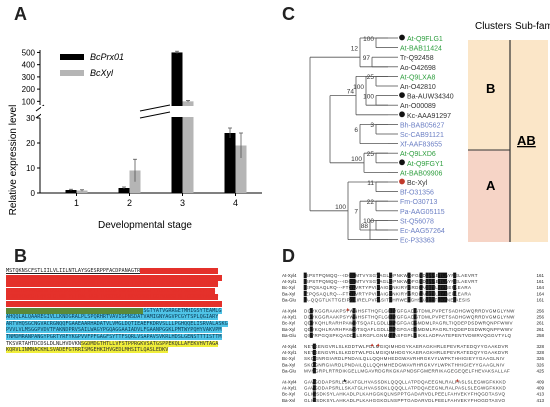 Image resolution: width=550 pixels, height=407 pixels. I want to click on axis-break-gap, so click(152, 111).